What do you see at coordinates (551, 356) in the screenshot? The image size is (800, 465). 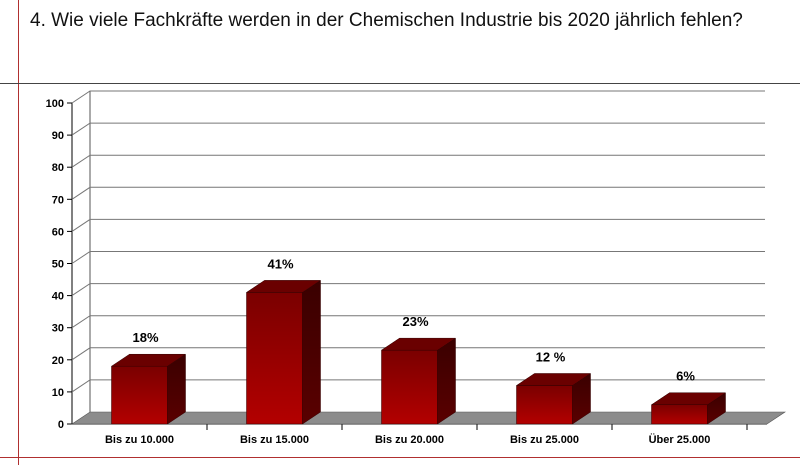 I see `data-label: 12 %` at bounding box center [551, 356].